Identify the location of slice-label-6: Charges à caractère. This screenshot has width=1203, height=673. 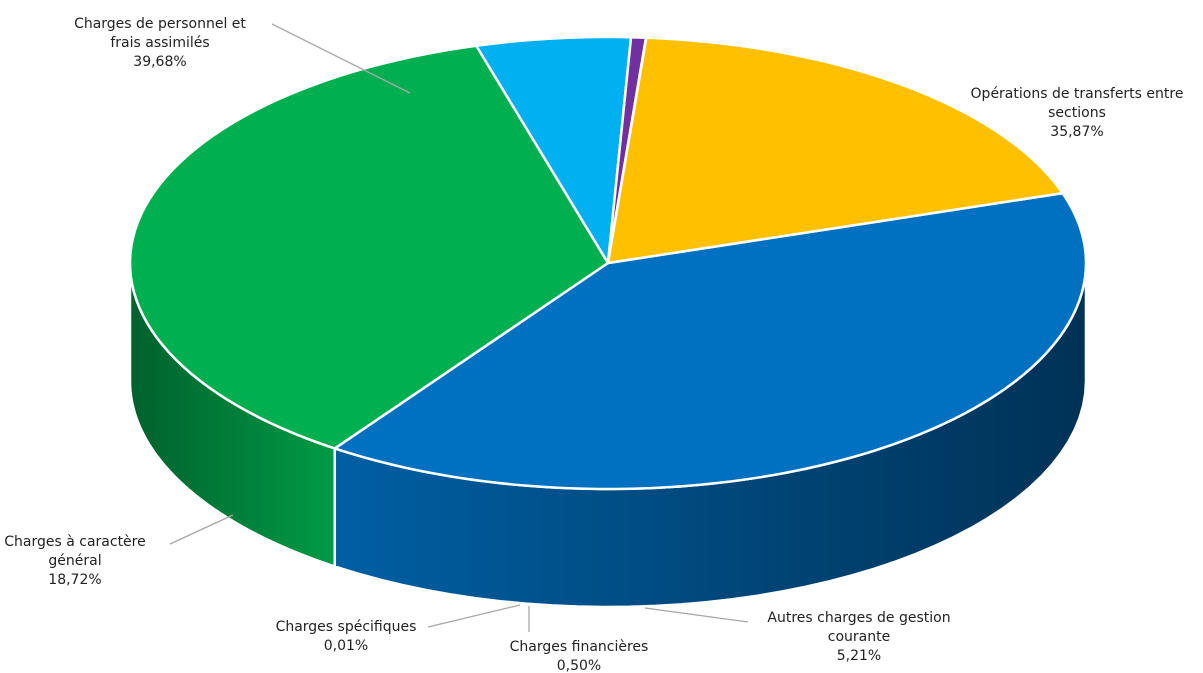
(74, 542).